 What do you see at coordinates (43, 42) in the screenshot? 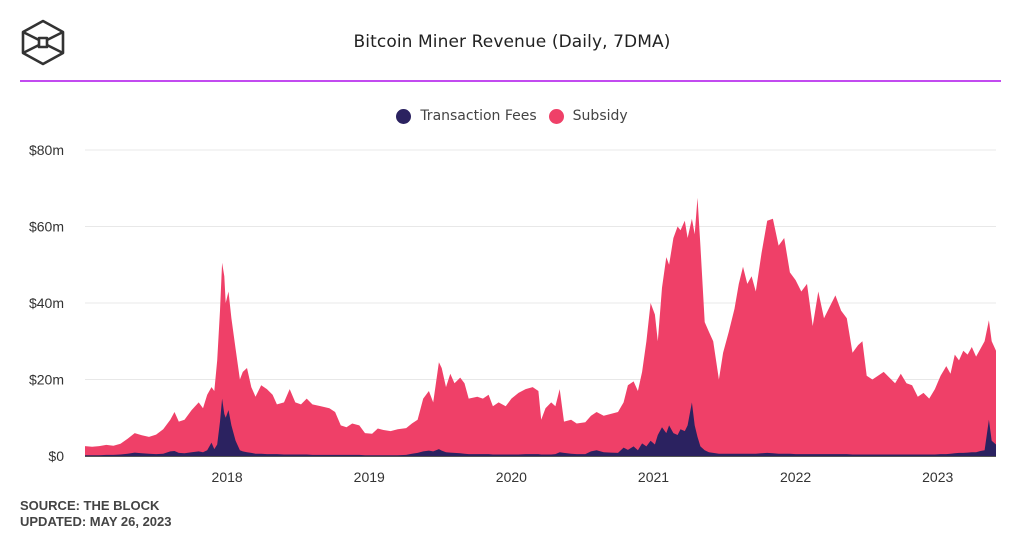
I see `the-block-logo-icon` at bounding box center [43, 42].